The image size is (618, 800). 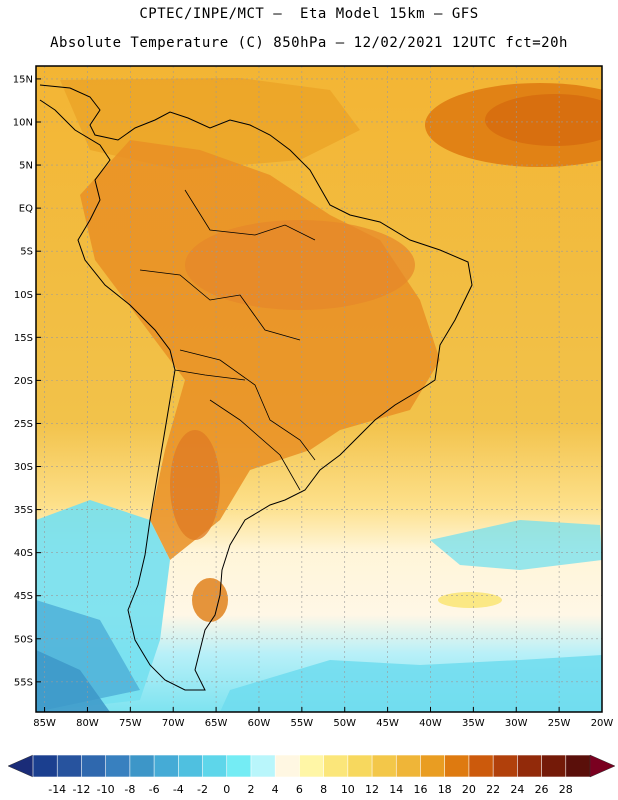 What do you see at coordinates (154, 789) in the screenshot?
I see `colorbar-label: -6` at bounding box center [154, 789].